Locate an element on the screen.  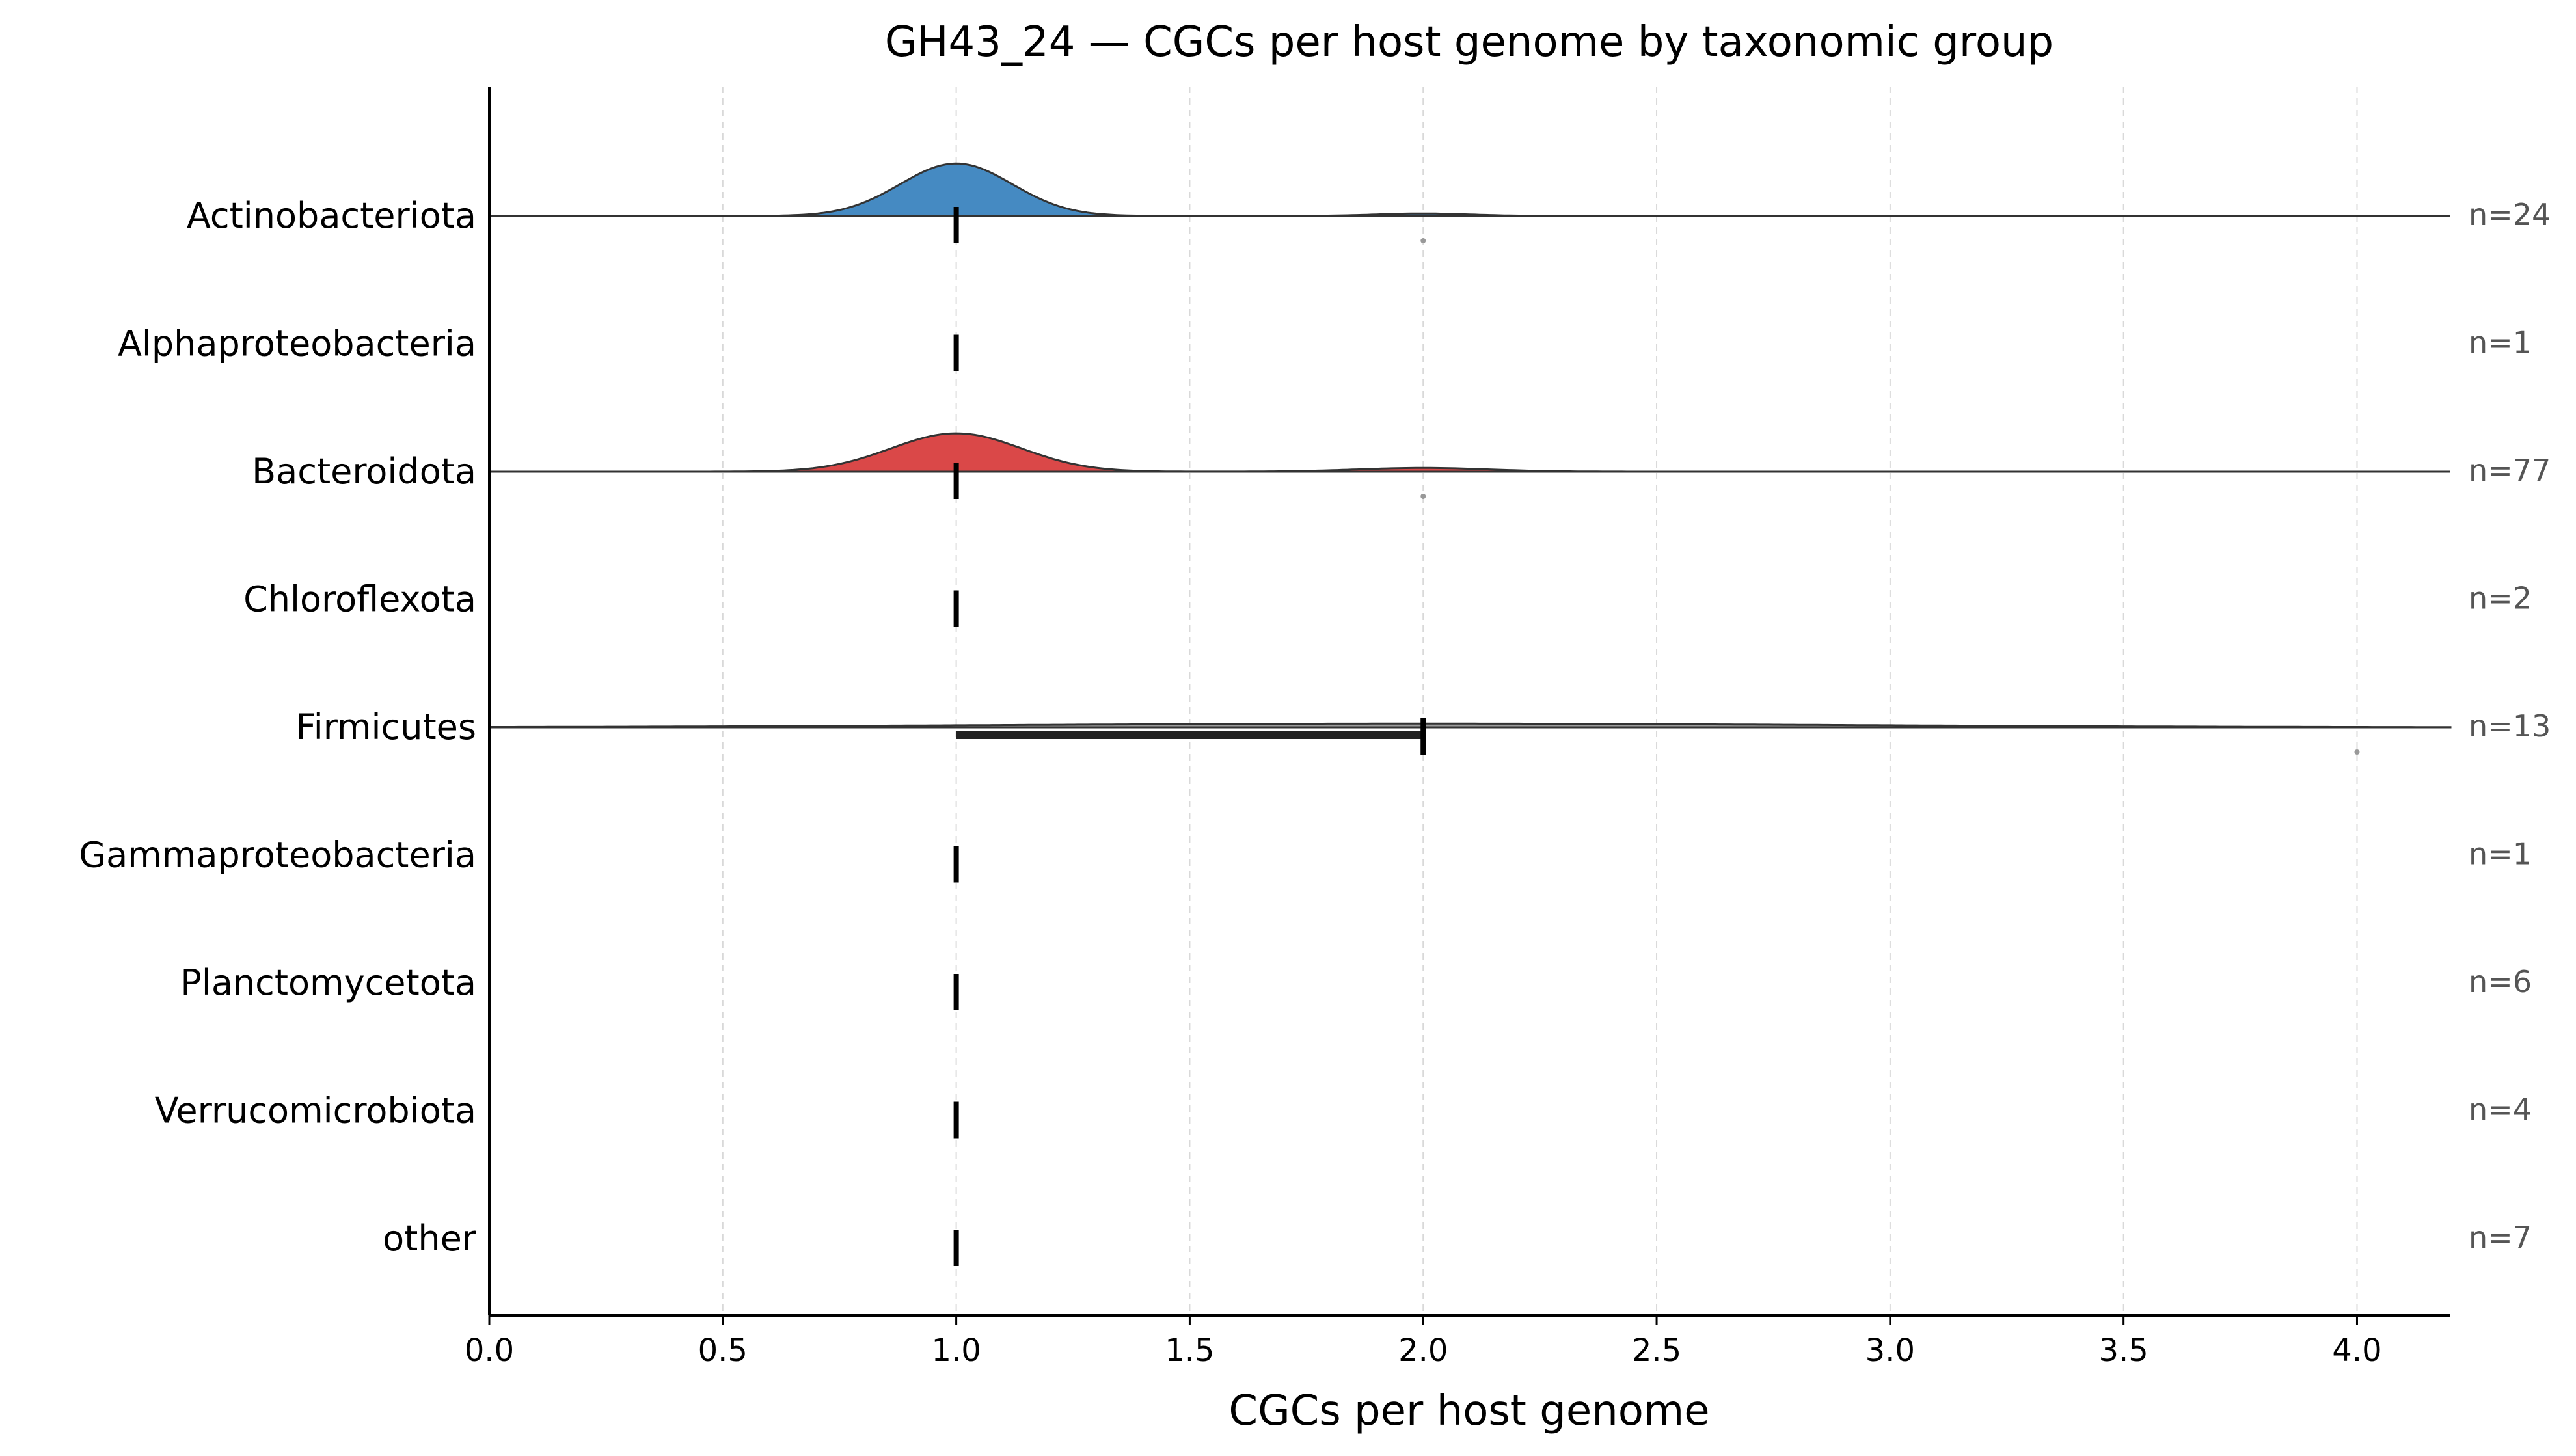
x-tick-label: 2.0 is located at coordinates (1423, 1350).